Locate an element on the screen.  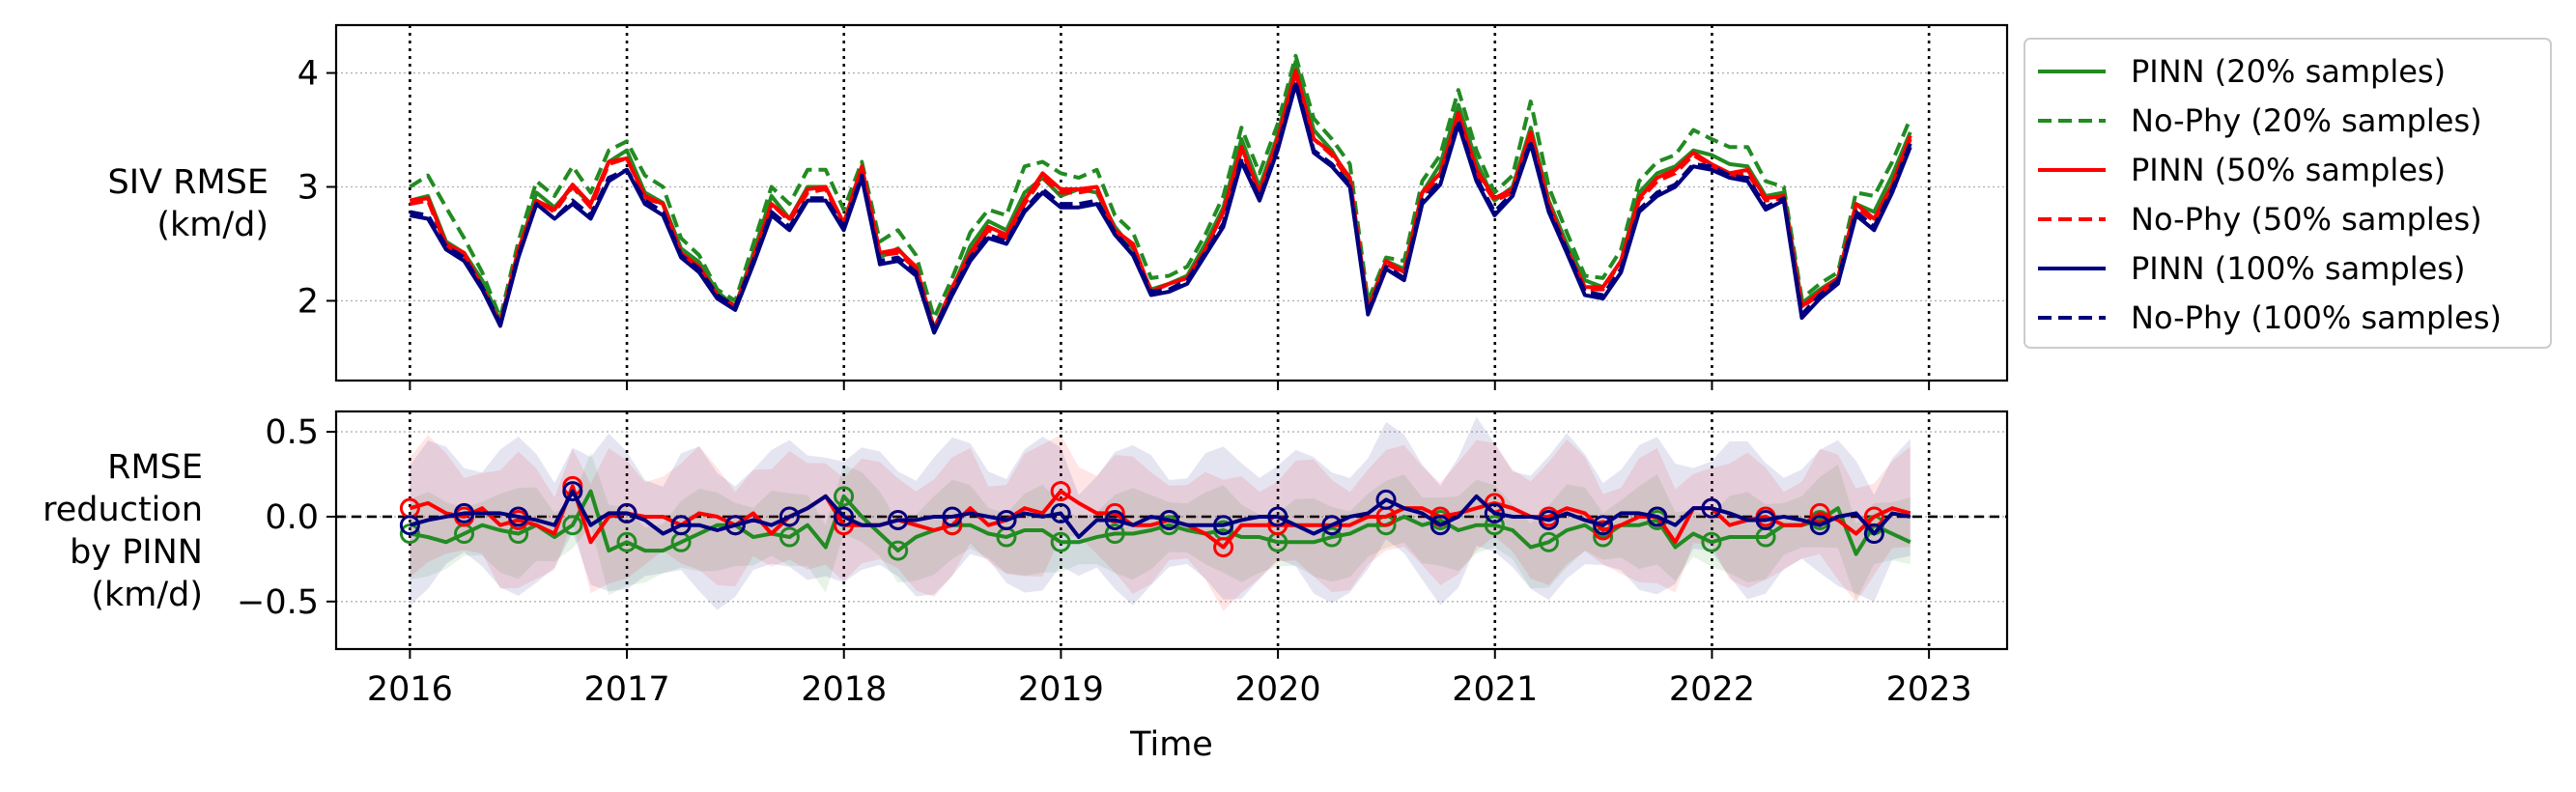
y-axis-label: by PINN is located at coordinates (136, 552).